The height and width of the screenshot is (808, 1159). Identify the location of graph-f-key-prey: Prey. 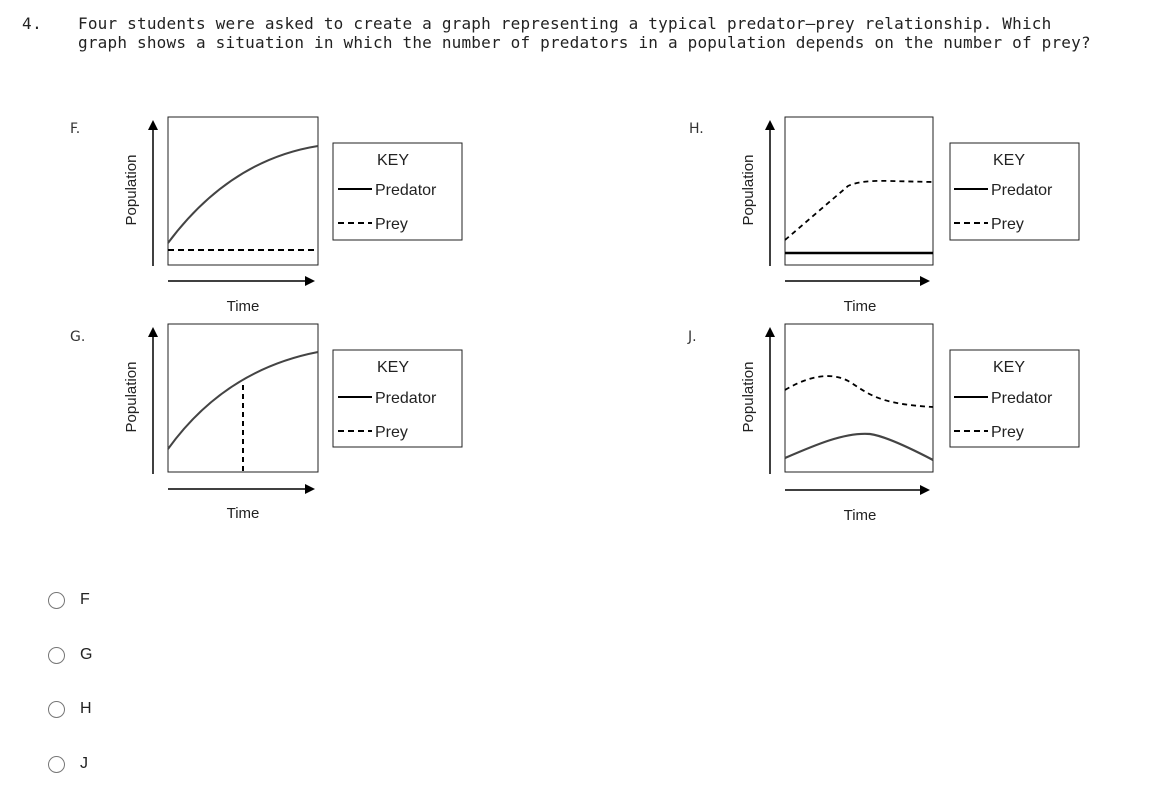
(391, 224).